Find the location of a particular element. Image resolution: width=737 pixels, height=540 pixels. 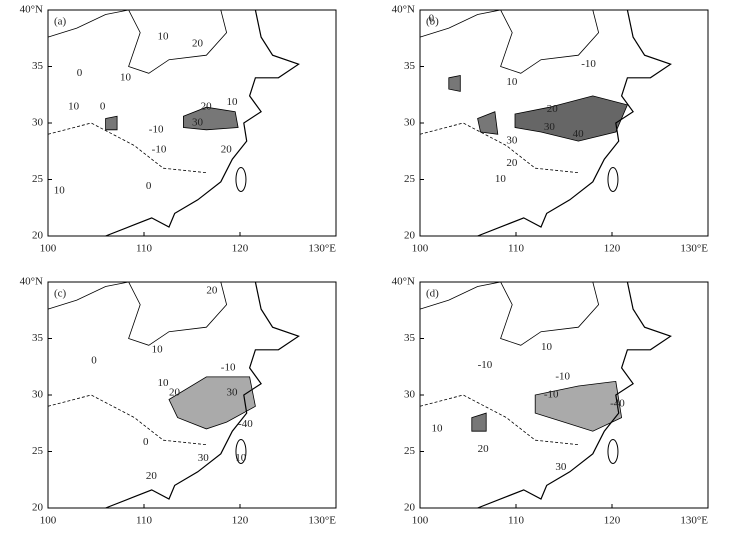

panel-label: (c) is located at coordinates (60, 294).